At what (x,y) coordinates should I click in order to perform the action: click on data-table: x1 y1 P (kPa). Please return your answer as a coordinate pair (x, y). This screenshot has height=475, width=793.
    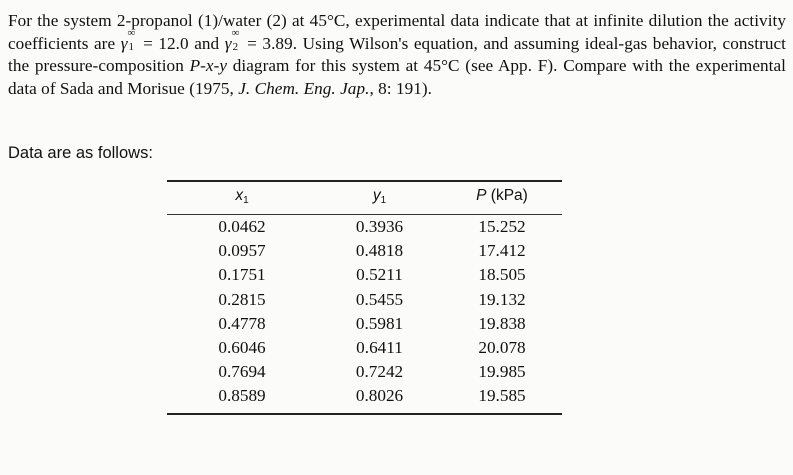
    Looking at the image, I should click on (364, 196).